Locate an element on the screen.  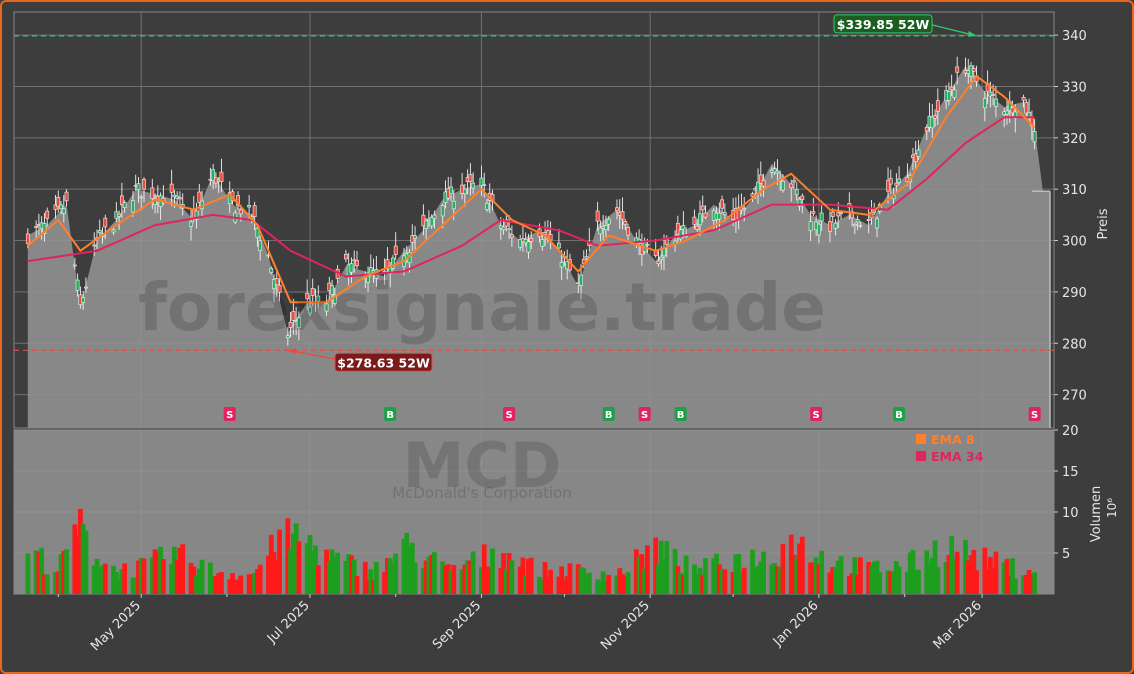
legend-label: EMA 34 is located at coordinates (957, 456).